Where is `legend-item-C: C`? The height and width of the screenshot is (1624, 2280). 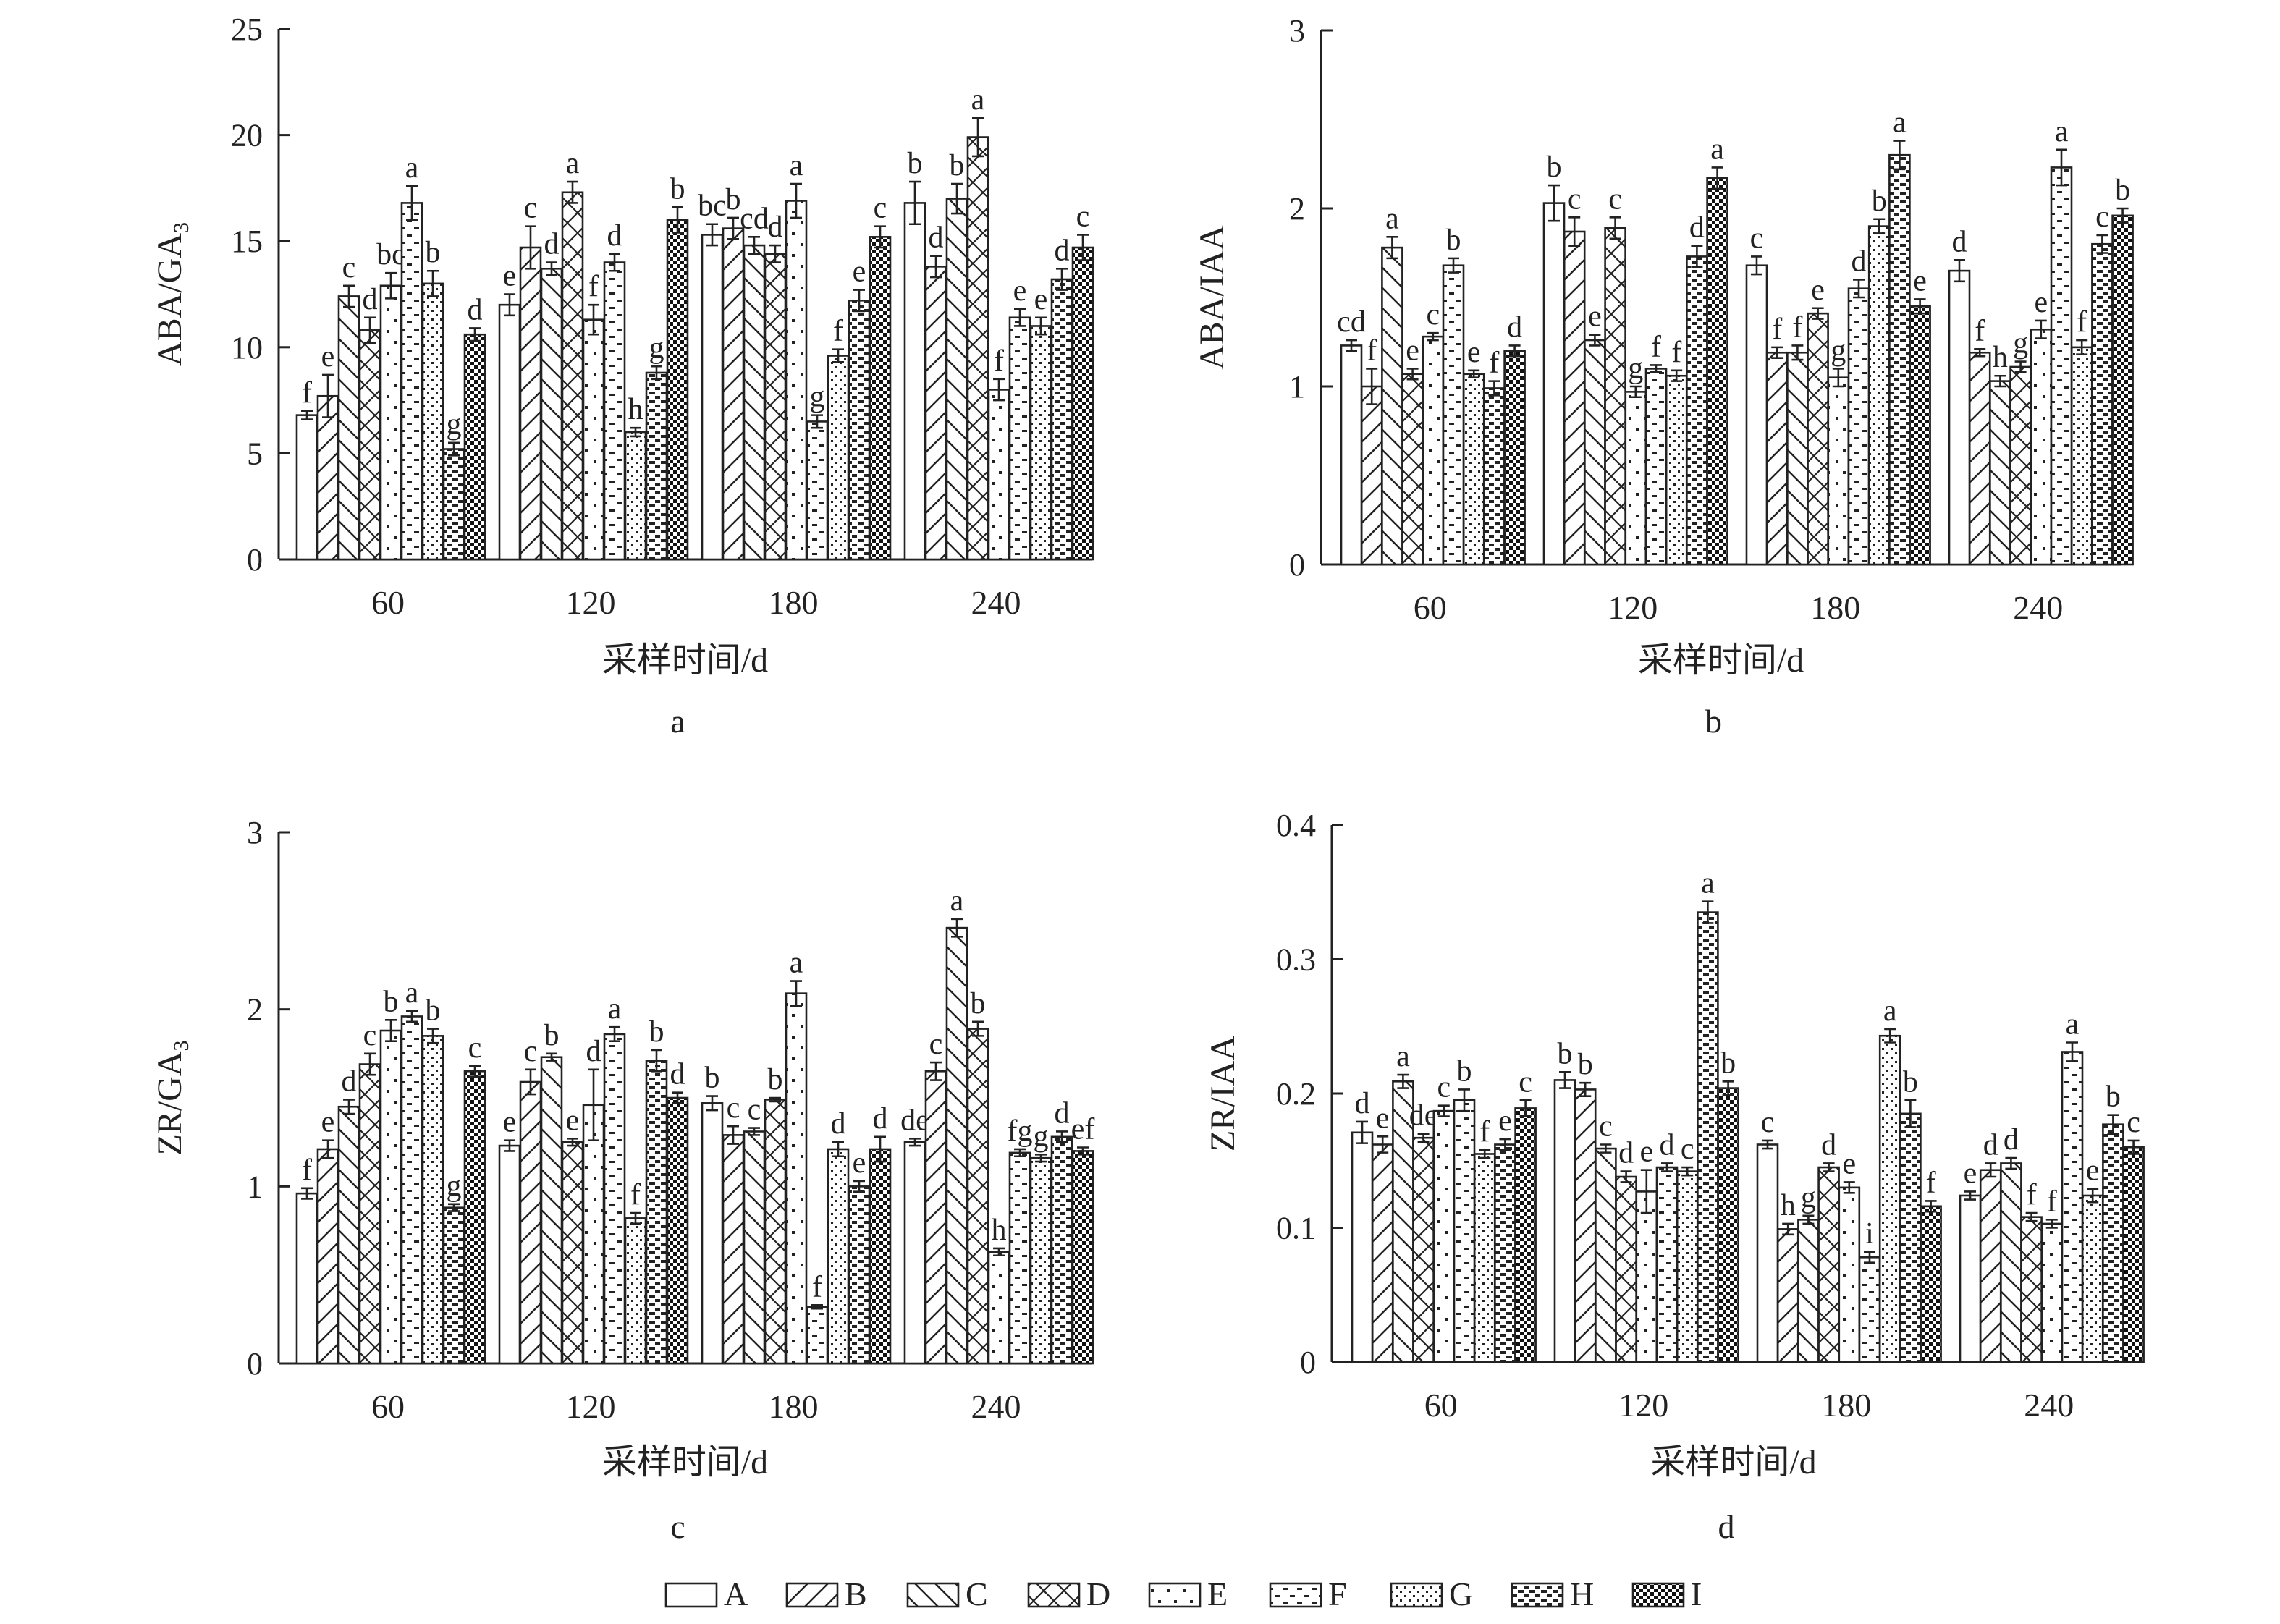 legend-item-C: C is located at coordinates (947, 1594).